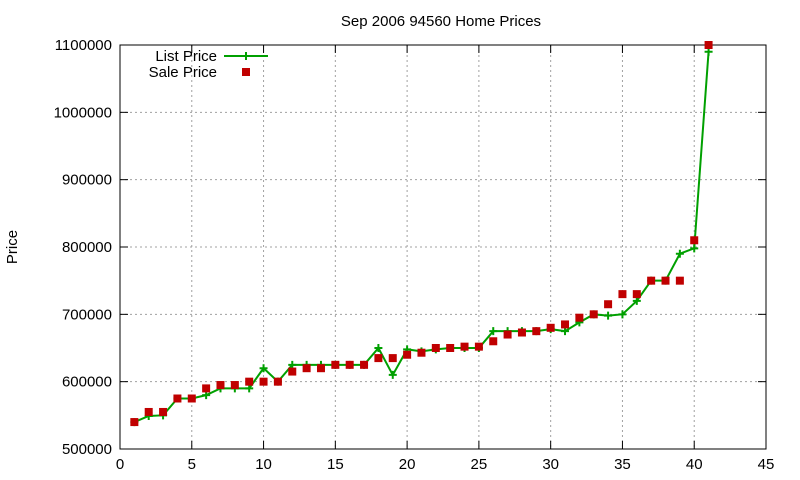 Image resolution: width=800 pixels, height=480 pixels. What do you see at coordinates (87, 382) in the screenshot?
I see `y-tick-label: 600000` at bounding box center [87, 382].